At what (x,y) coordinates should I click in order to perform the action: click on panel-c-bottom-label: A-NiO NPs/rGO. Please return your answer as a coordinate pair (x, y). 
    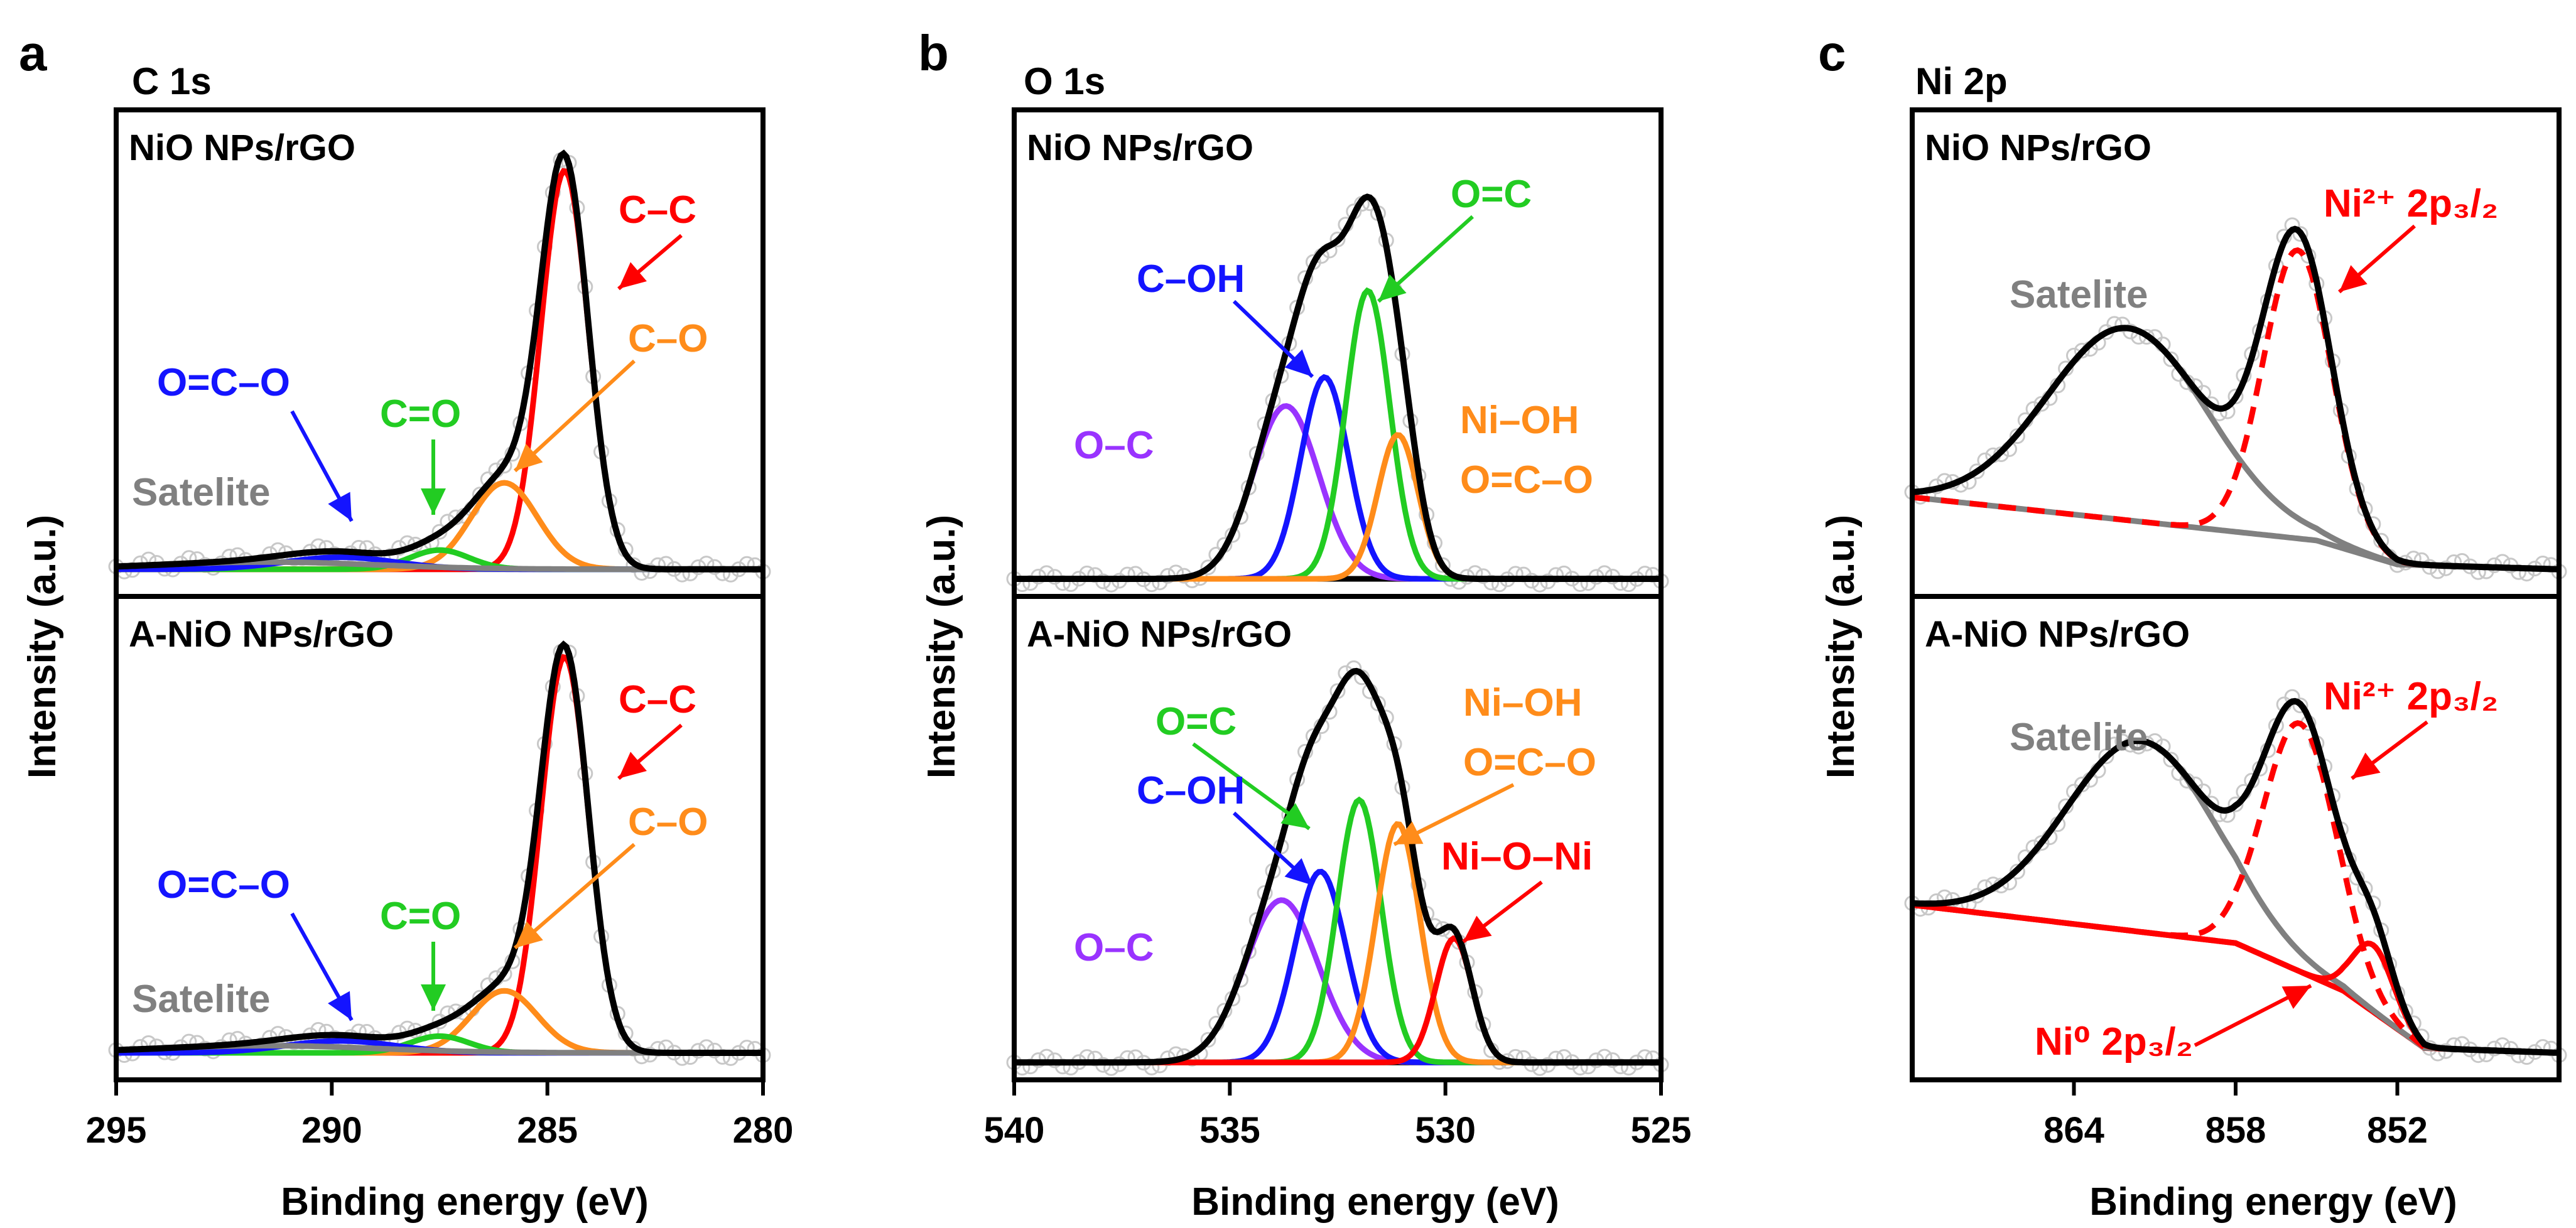
    Looking at the image, I should click on (2058, 634).